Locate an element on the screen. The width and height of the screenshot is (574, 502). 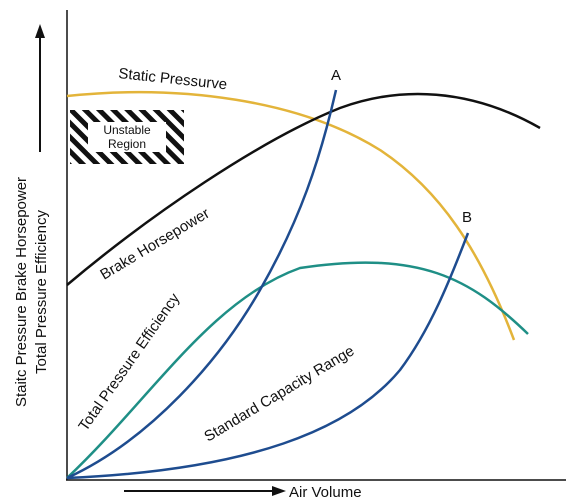
curve-b-label: B is located at coordinates (467, 217).